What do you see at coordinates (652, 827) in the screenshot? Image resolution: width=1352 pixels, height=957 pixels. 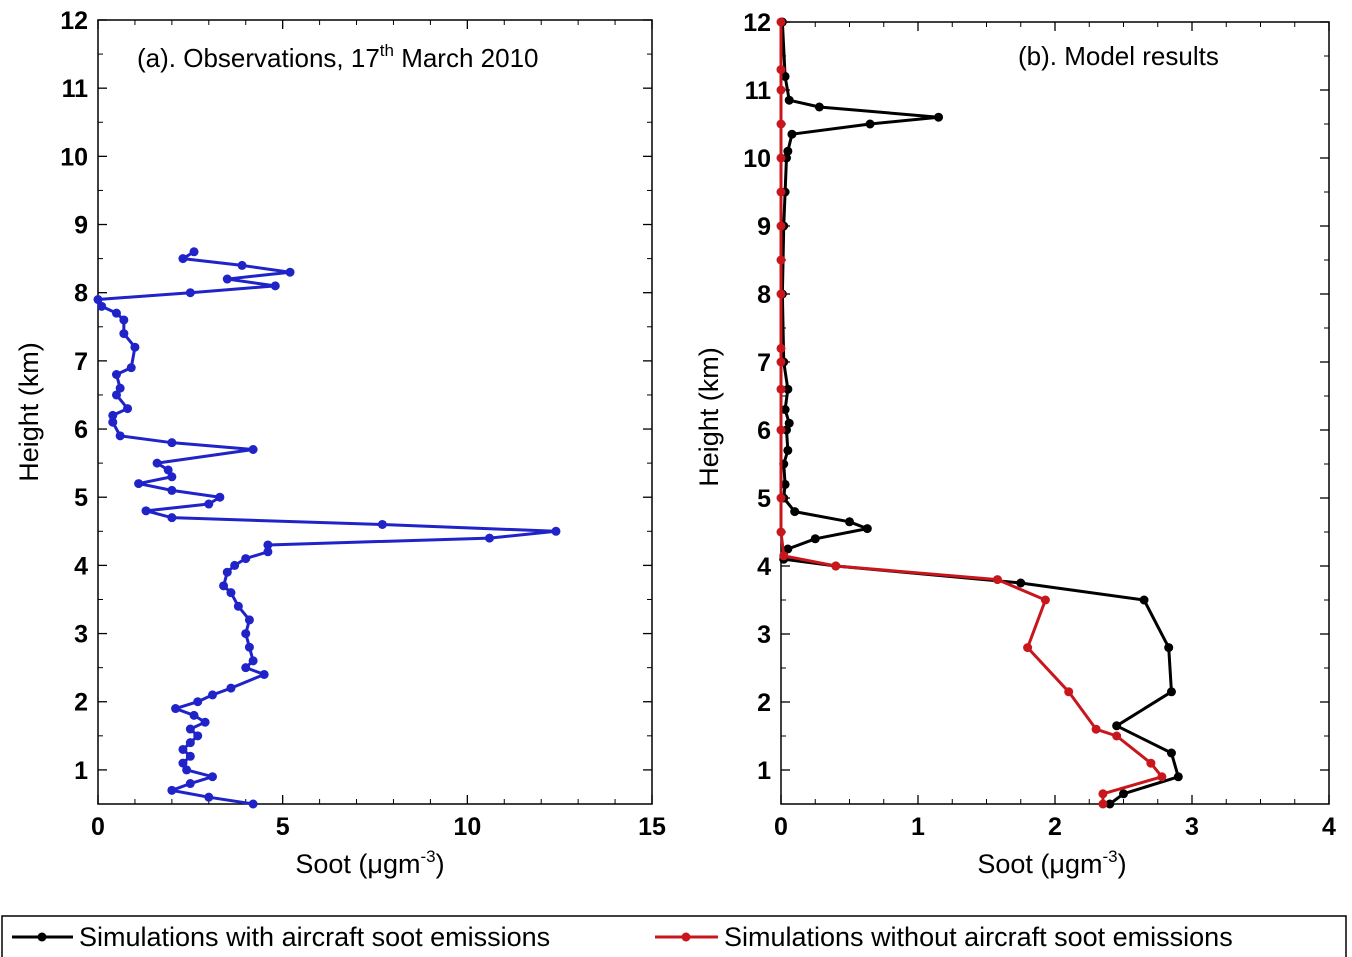 I see `x-tick-label: 15` at bounding box center [652, 827].